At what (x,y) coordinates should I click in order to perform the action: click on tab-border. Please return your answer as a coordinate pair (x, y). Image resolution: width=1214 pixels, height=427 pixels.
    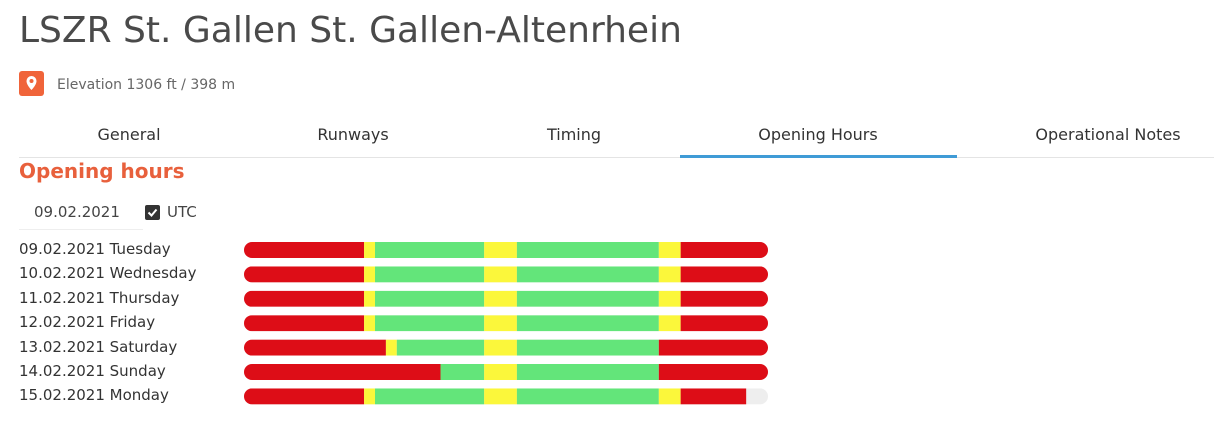
    Looking at the image, I should click on (616, 157).